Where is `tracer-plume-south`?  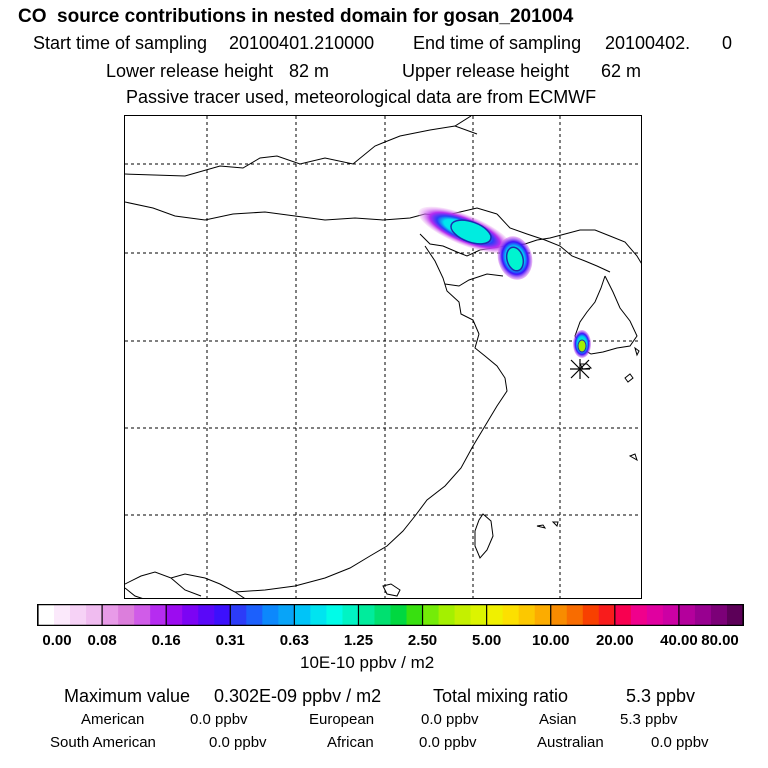
tracer-plume-south is located at coordinates (582, 344).